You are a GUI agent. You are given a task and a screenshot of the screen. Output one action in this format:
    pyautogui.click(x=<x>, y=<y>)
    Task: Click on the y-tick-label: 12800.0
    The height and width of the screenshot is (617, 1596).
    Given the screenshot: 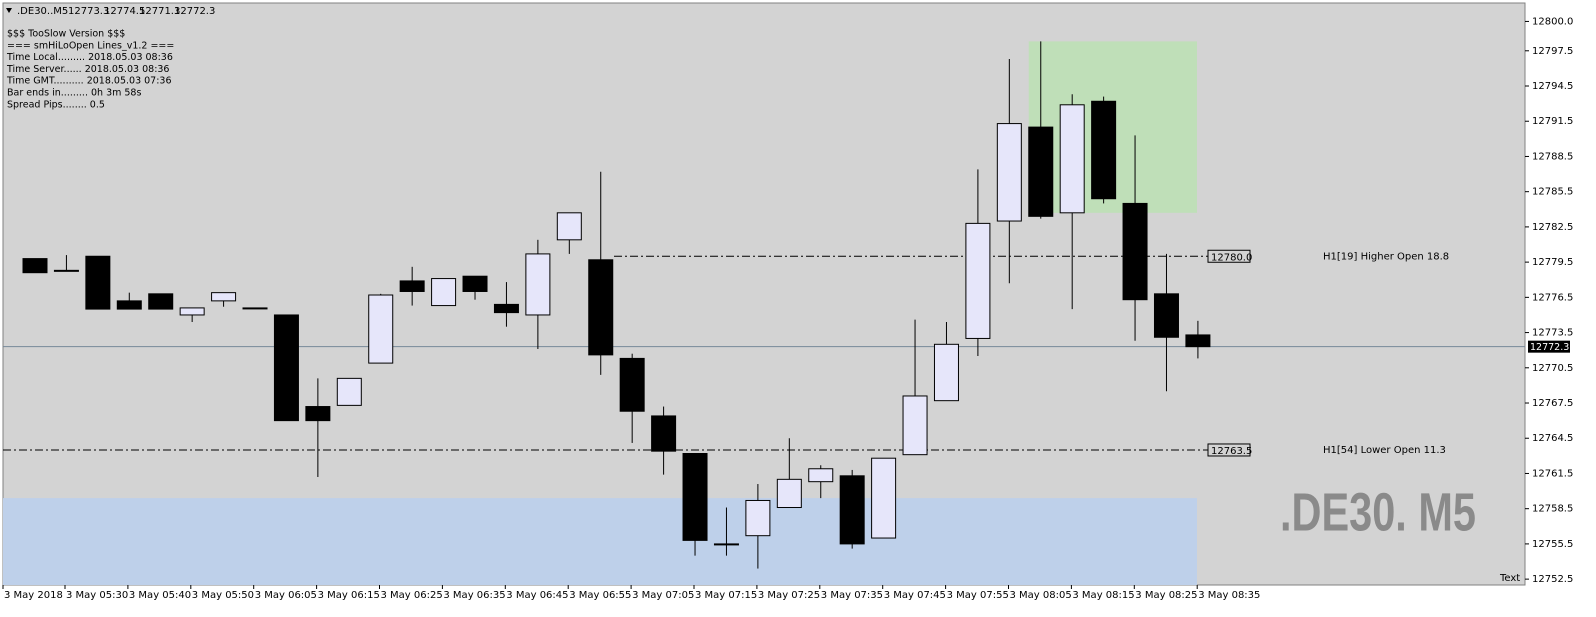 What is the action you would take?
    pyautogui.click(x=1552, y=21)
    